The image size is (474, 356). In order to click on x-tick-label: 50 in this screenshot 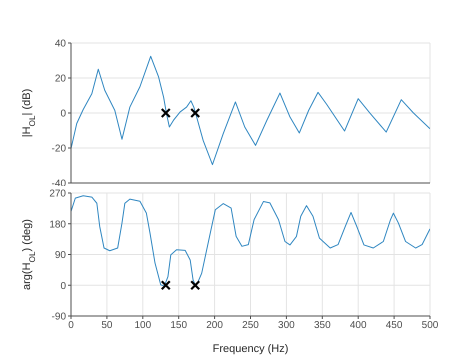, I will do `click(107, 326)`.